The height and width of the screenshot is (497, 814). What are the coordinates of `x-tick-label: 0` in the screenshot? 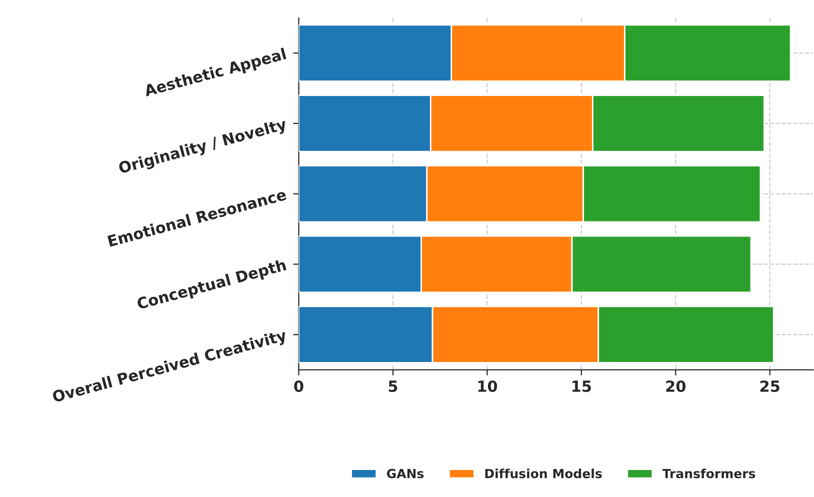 It's located at (299, 386).